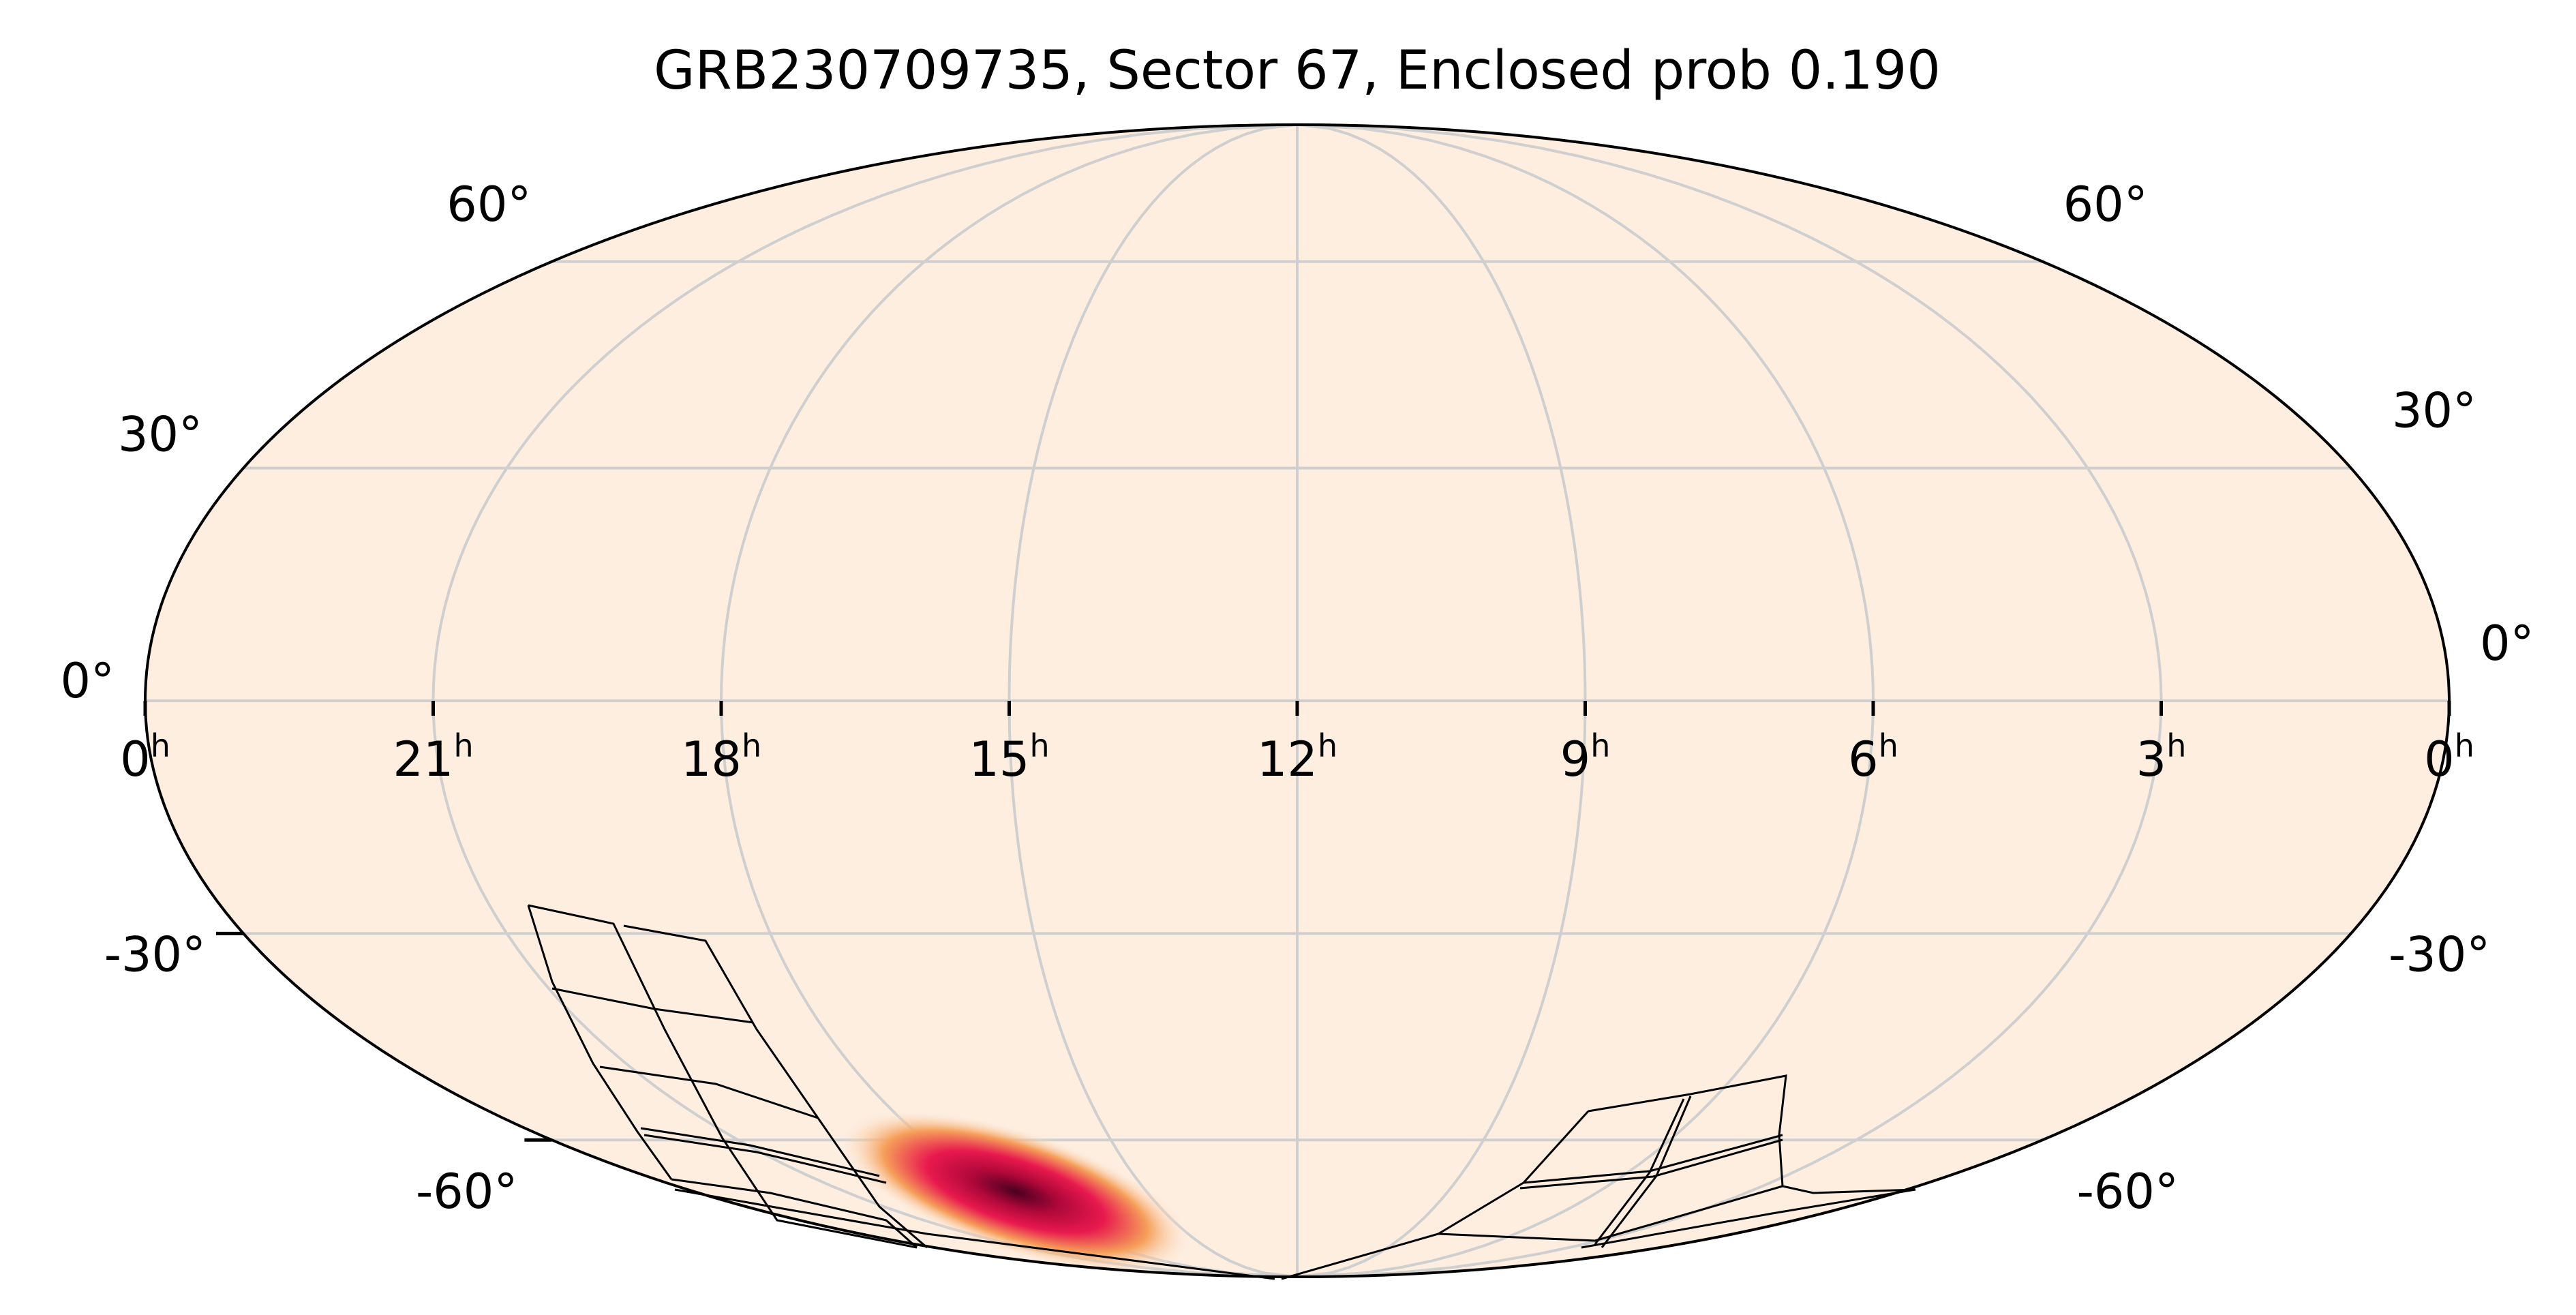 The width and height of the screenshot is (2576, 1315). Describe the element at coordinates (2434, 411) in the screenshot. I see `dec-label-right: 30°` at that location.